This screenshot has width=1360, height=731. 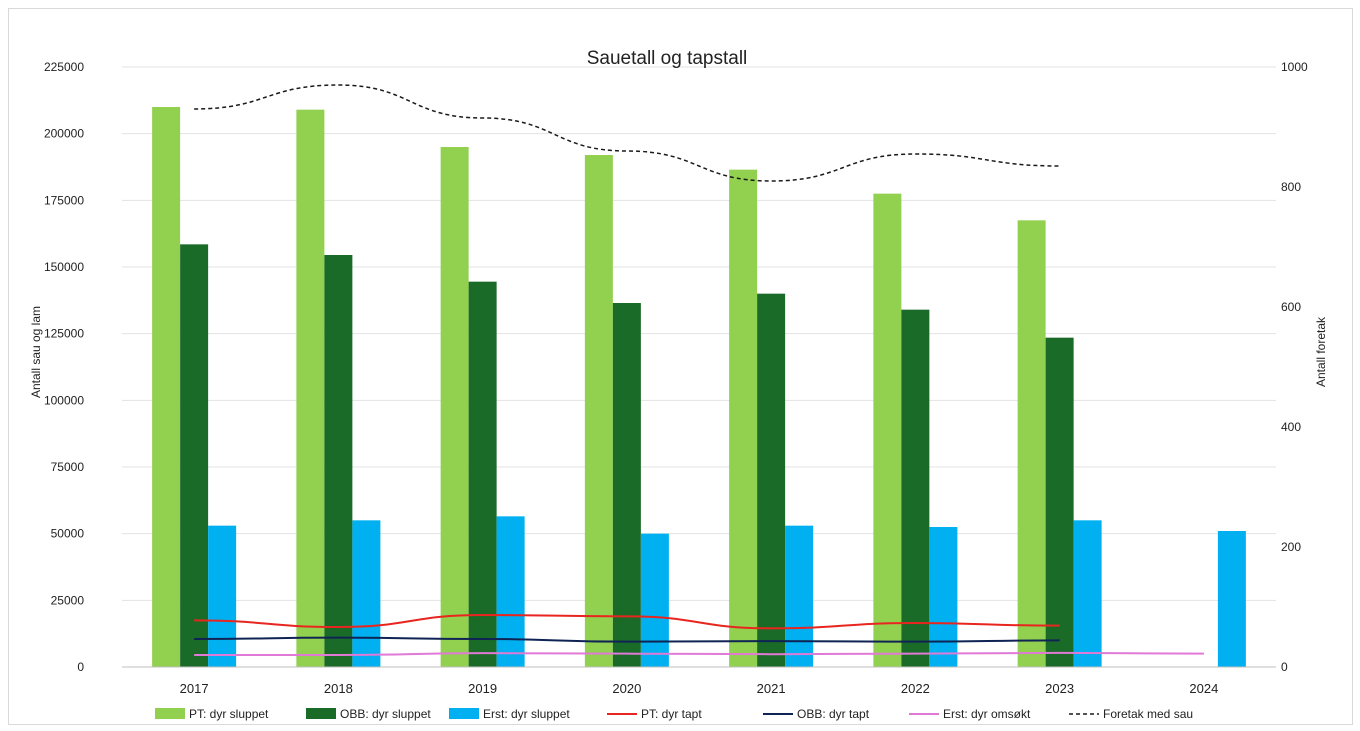 I want to click on x-tick-label: 2017, so click(x=194, y=688).